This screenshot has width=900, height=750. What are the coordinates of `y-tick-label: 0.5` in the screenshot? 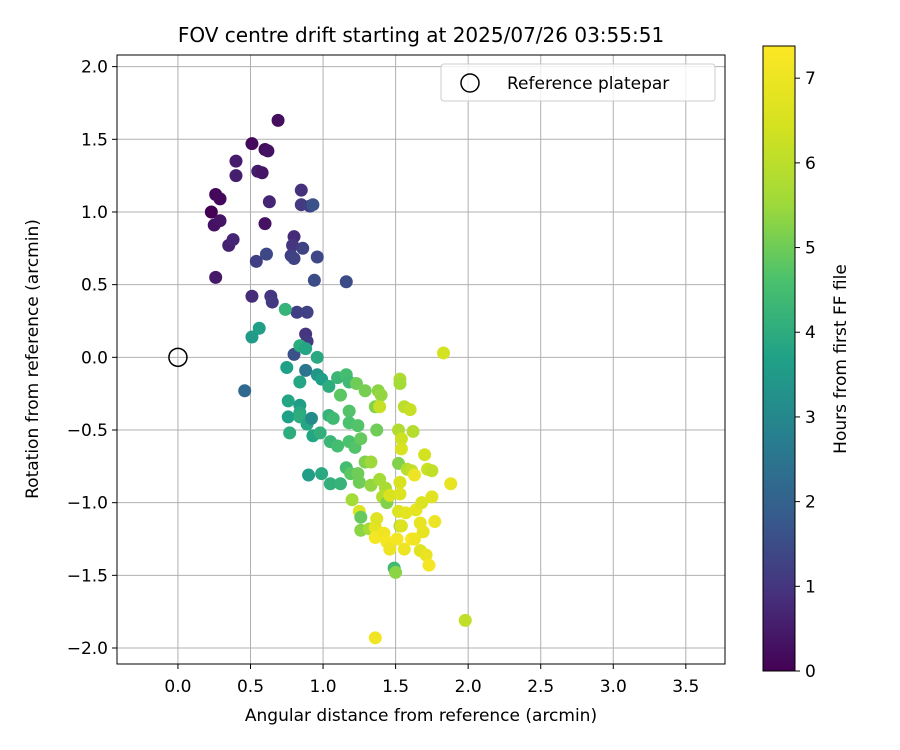 It's located at (94, 286).